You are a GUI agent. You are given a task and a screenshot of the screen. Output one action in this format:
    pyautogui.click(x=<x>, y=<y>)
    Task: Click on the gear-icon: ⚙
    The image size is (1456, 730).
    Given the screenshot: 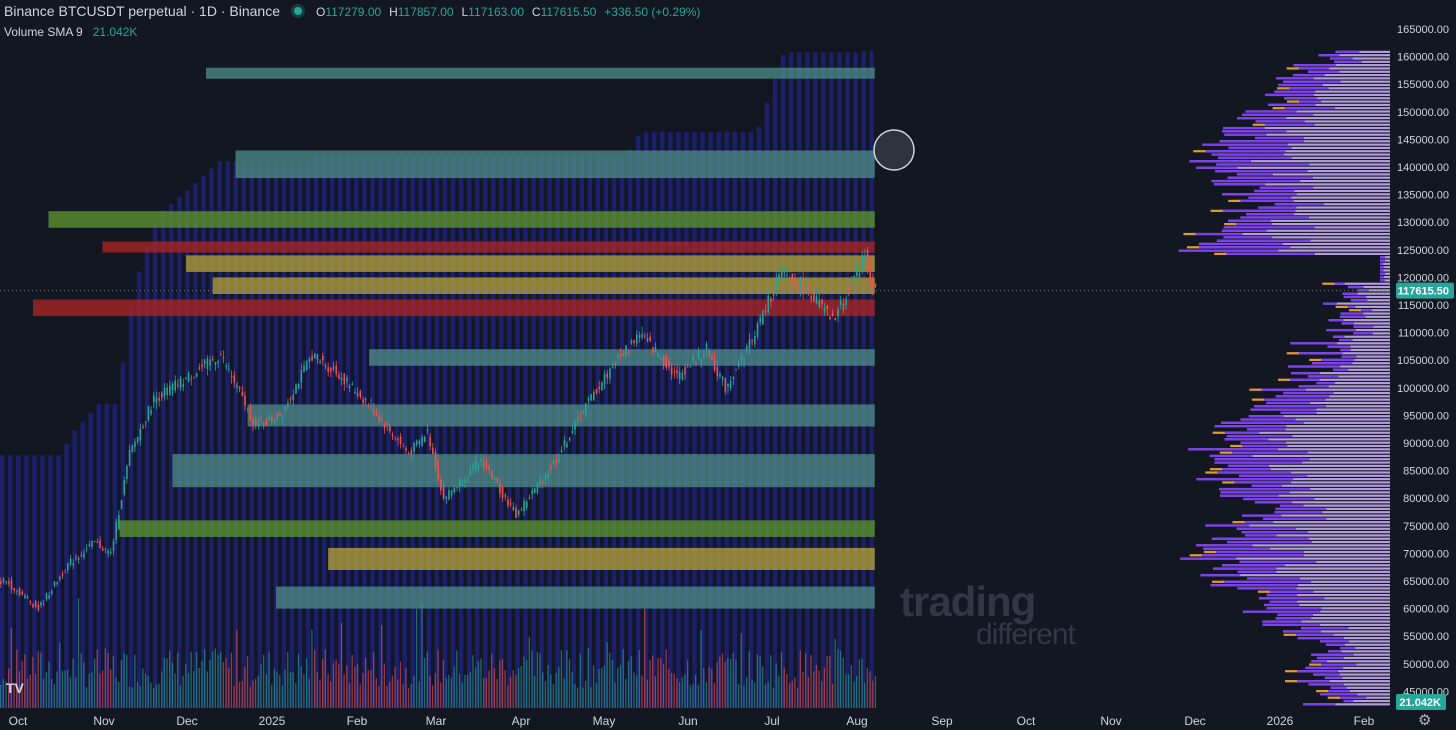 What is the action you would take?
    pyautogui.click(x=1425, y=720)
    